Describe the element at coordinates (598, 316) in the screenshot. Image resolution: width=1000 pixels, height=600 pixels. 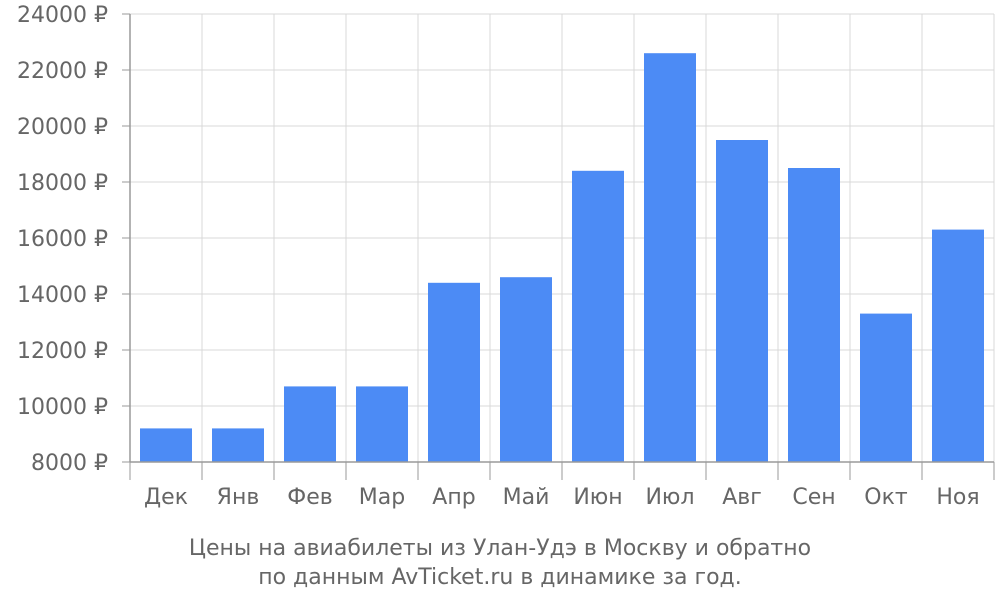
I see `bar-Июн` at that location.